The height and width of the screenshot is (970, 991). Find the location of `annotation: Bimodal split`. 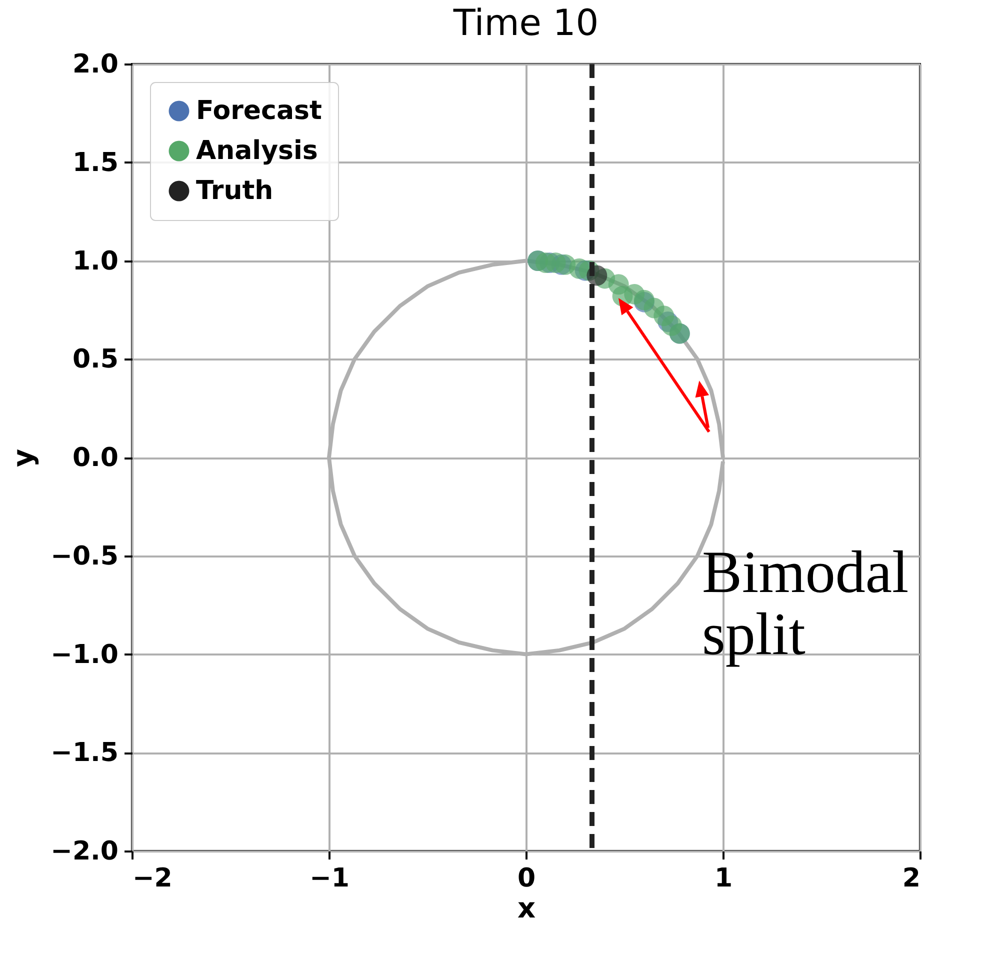

annotation: Bimodal split is located at coordinates (805, 603).